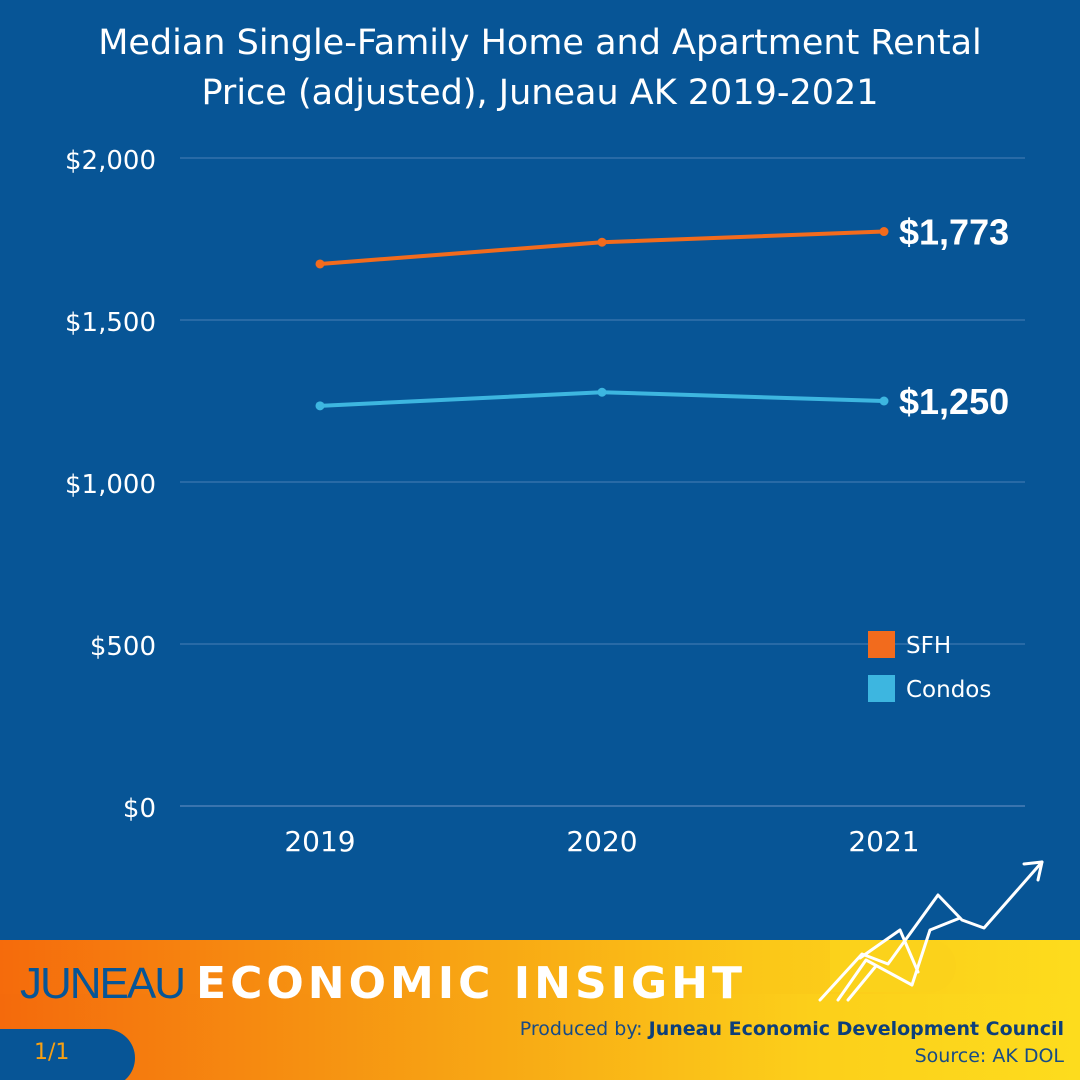 The height and width of the screenshot is (1080, 1080). I want to click on x-tick-label: 2021, so click(883, 841).